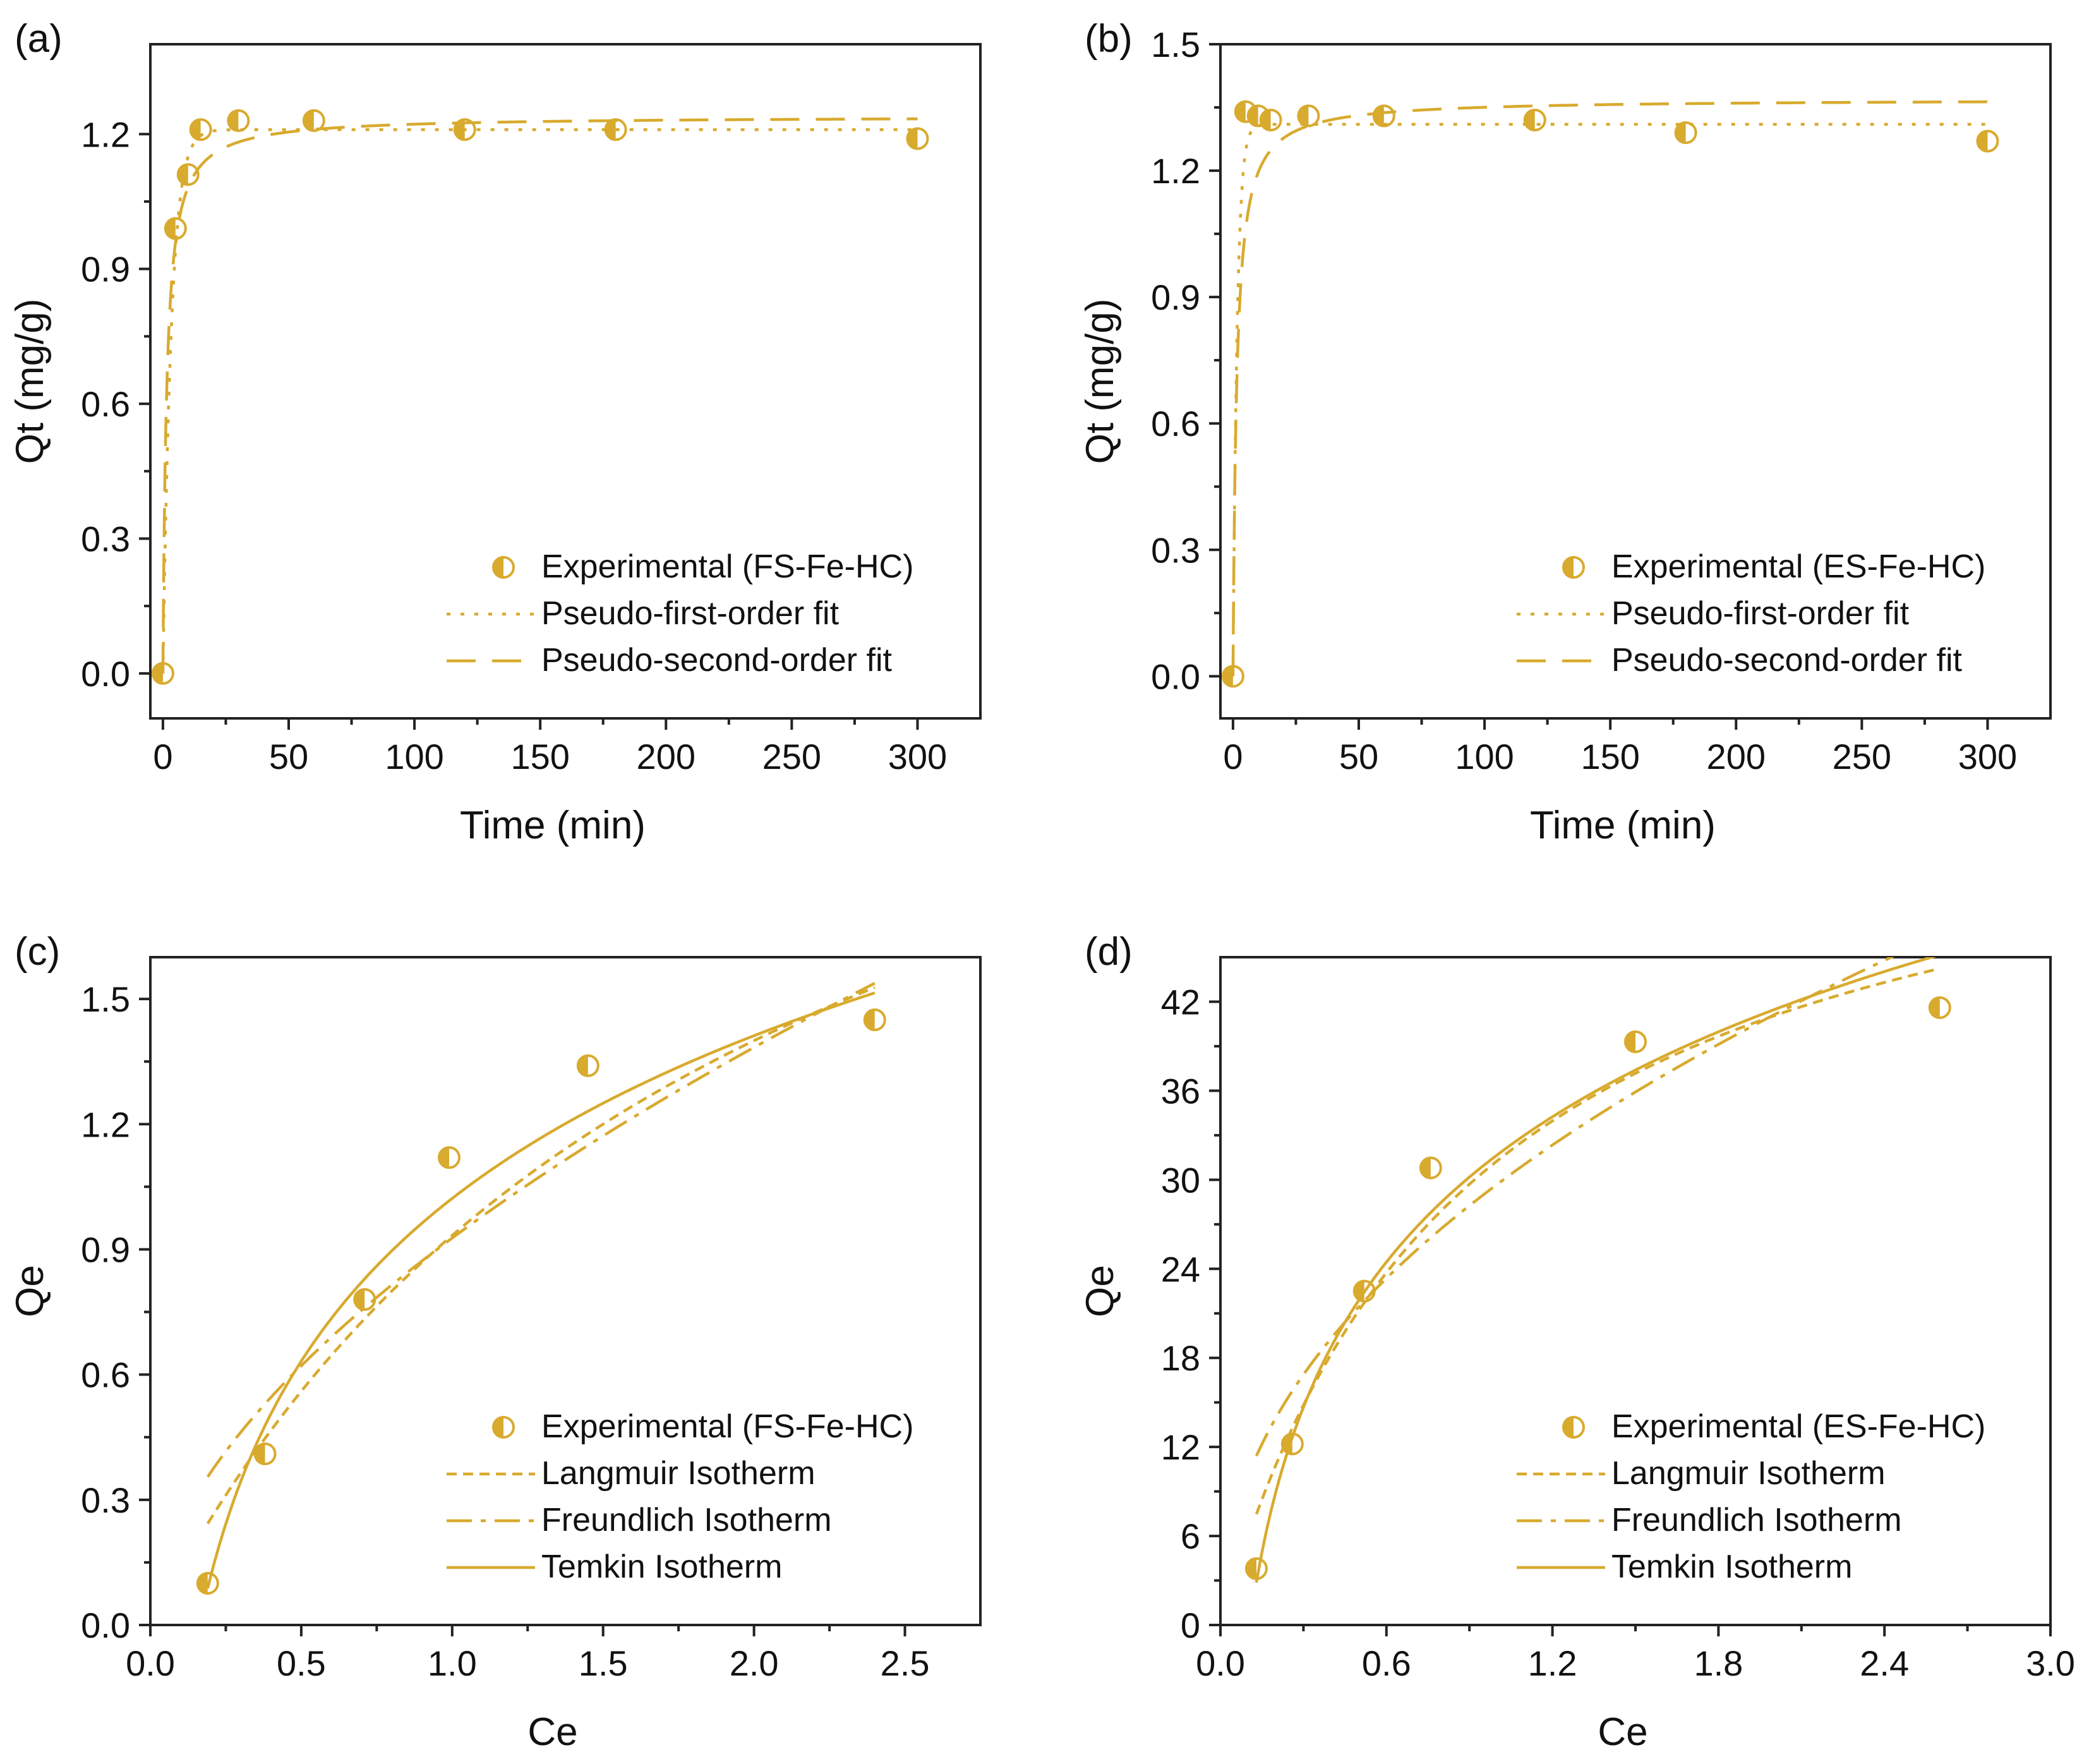 The image size is (2089, 1764). I want to click on y-tick-label: 30, so click(1180, 1180).